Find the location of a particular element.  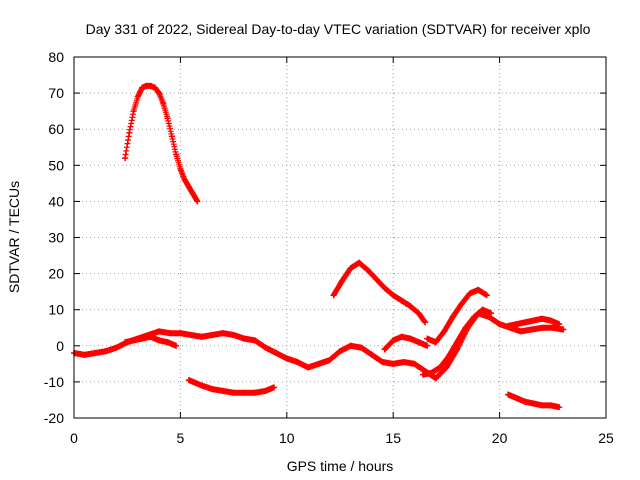

y-tick-label: 30 is located at coordinates (56, 238).